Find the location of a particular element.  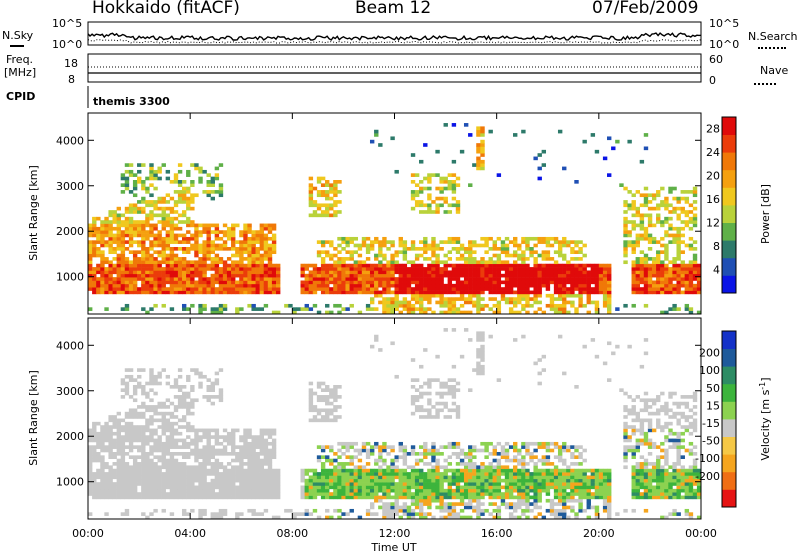

n-search-label: N.Search is located at coordinates (773, 36).